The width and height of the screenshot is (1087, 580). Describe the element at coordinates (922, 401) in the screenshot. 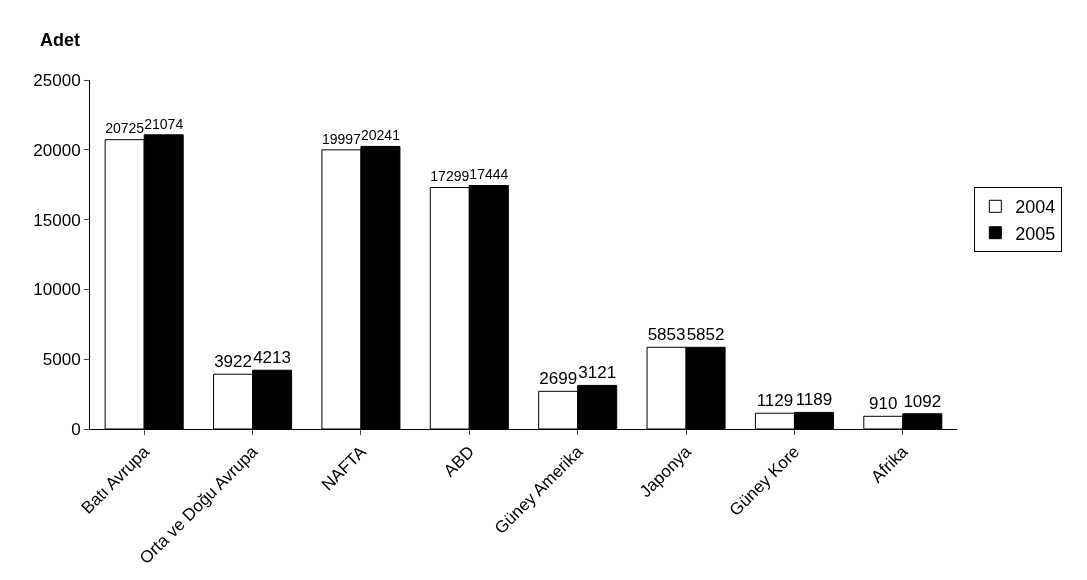

I see `data-label: 1092` at that location.